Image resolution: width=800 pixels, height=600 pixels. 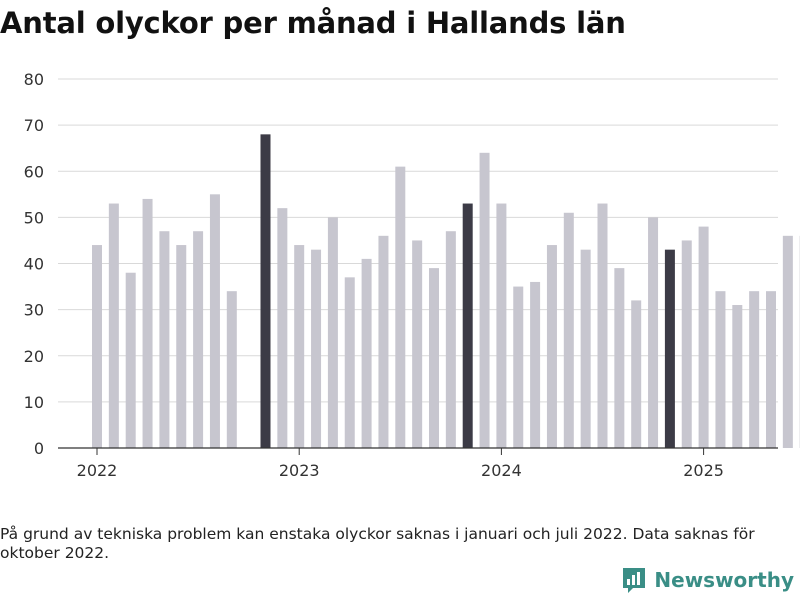 What do you see at coordinates (703, 470) in the screenshot?
I see `x-tick-label: 2025` at bounding box center [703, 470].